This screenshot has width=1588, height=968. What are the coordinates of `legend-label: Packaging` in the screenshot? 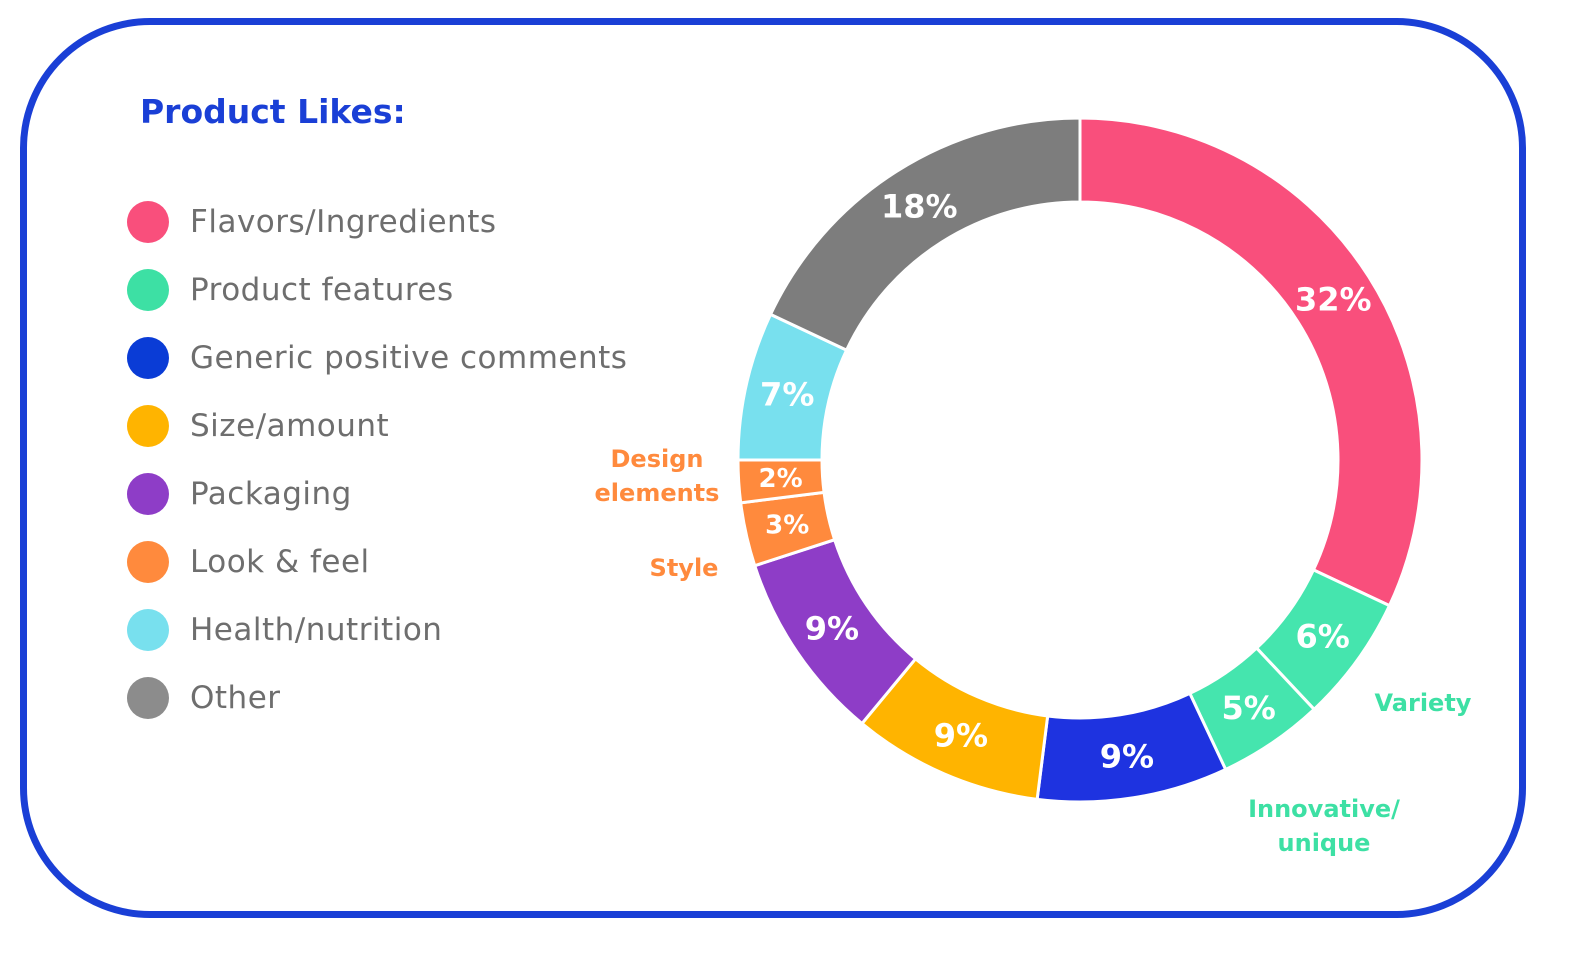 It's located at (271, 494).